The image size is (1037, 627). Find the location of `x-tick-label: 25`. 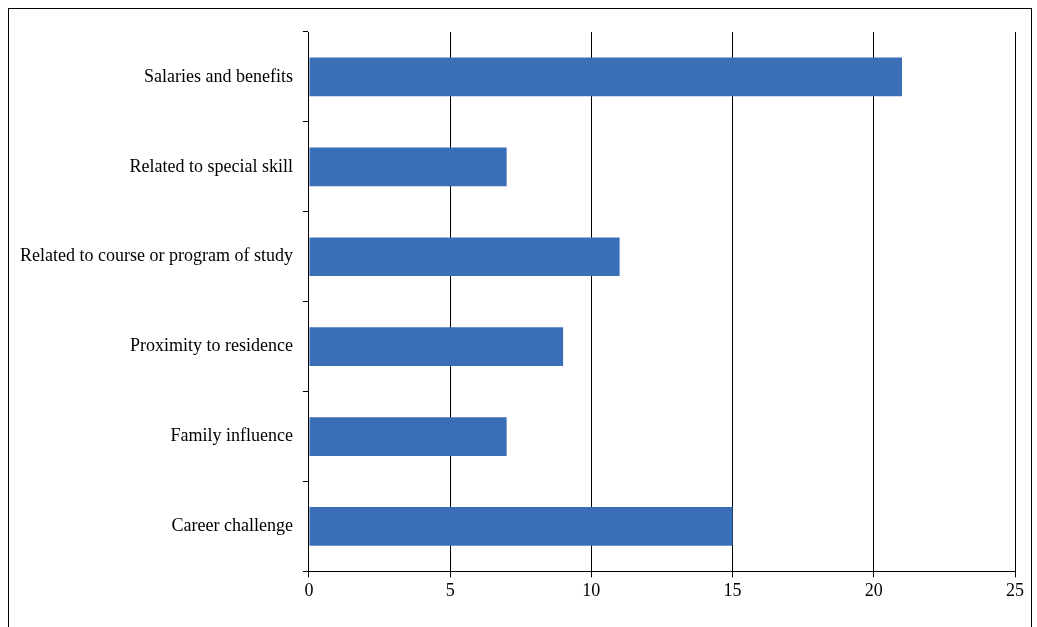

x-tick-label: 25 is located at coordinates (1015, 589).